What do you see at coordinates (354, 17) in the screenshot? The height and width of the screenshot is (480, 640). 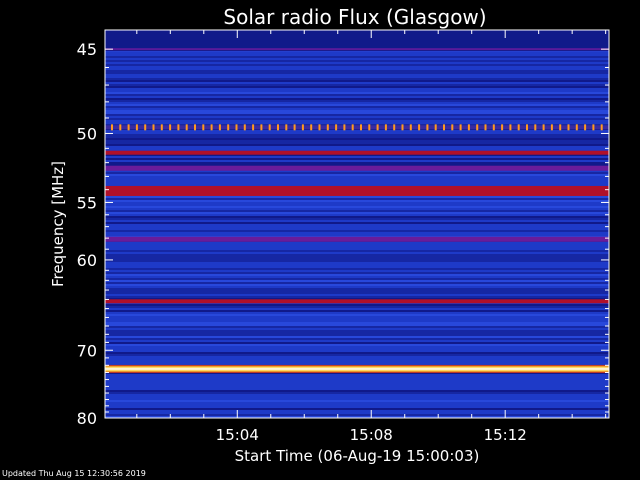 I see `chart-title: Solar radio Flux (Glasgow)` at bounding box center [354, 17].